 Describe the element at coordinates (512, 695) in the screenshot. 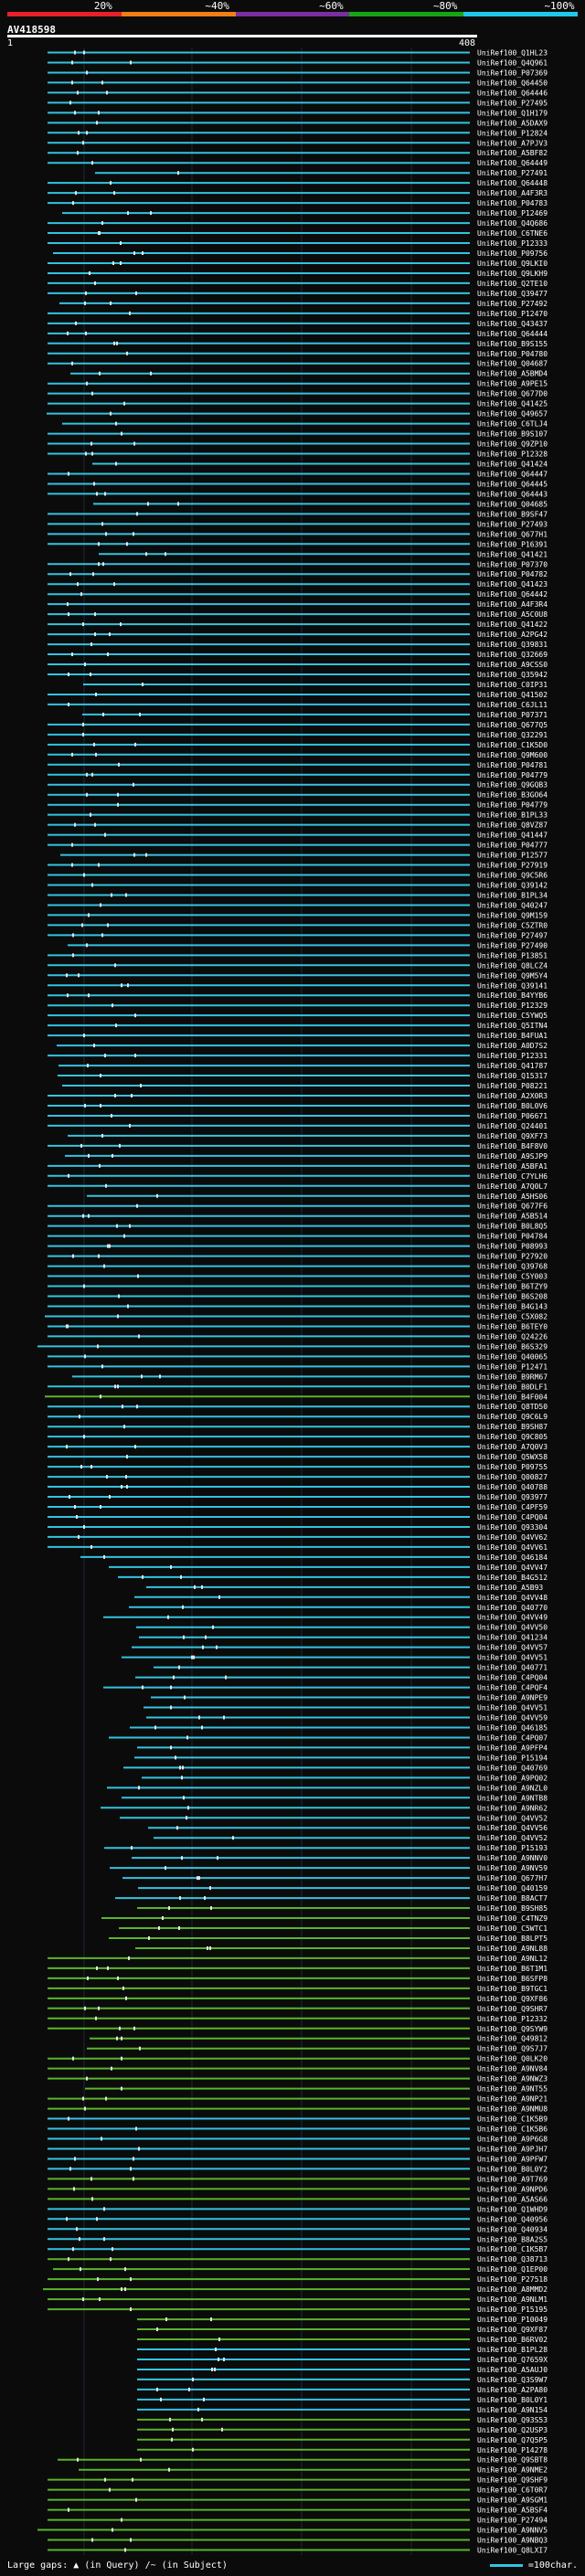

I see `hit-label: UniRef100_Q41502` at that location.